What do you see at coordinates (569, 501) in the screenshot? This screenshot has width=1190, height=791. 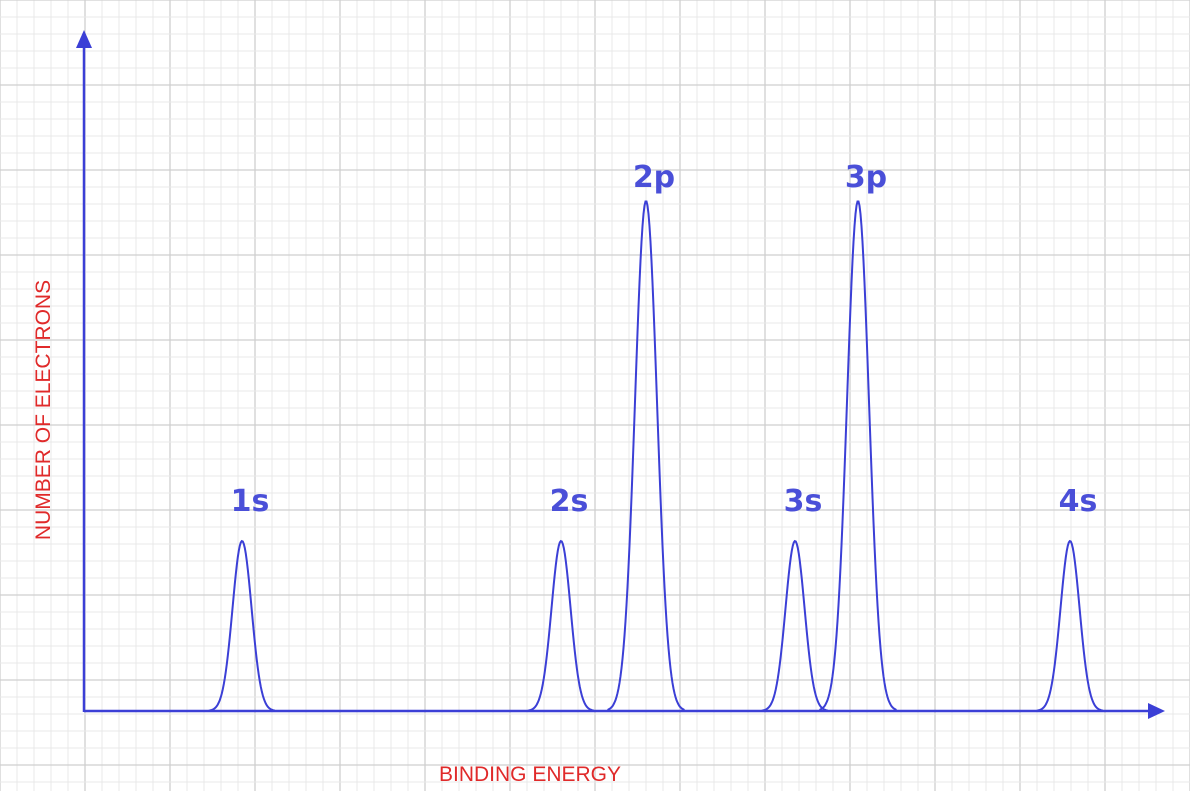 I see `peak-label-2s: 2s` at bounding box center [569, 501].